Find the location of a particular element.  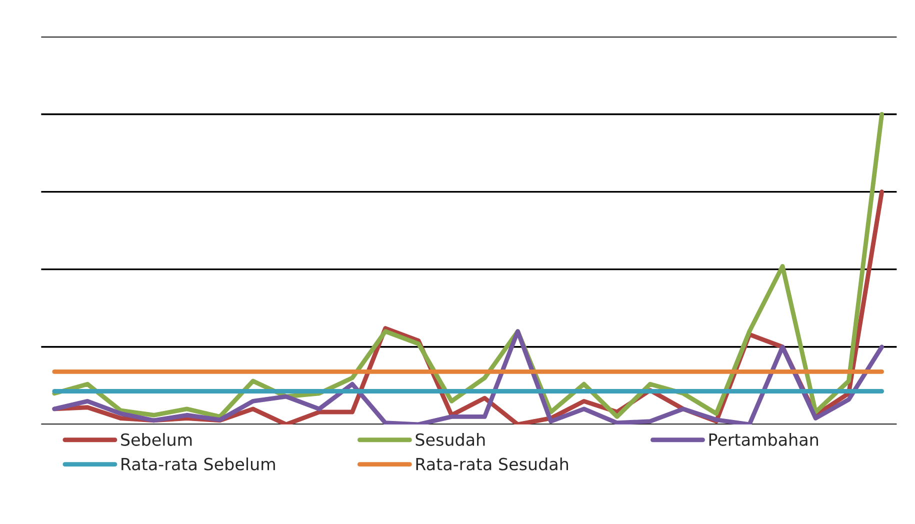

legend-label: Pertambahan is located at coordinates (763, 439).